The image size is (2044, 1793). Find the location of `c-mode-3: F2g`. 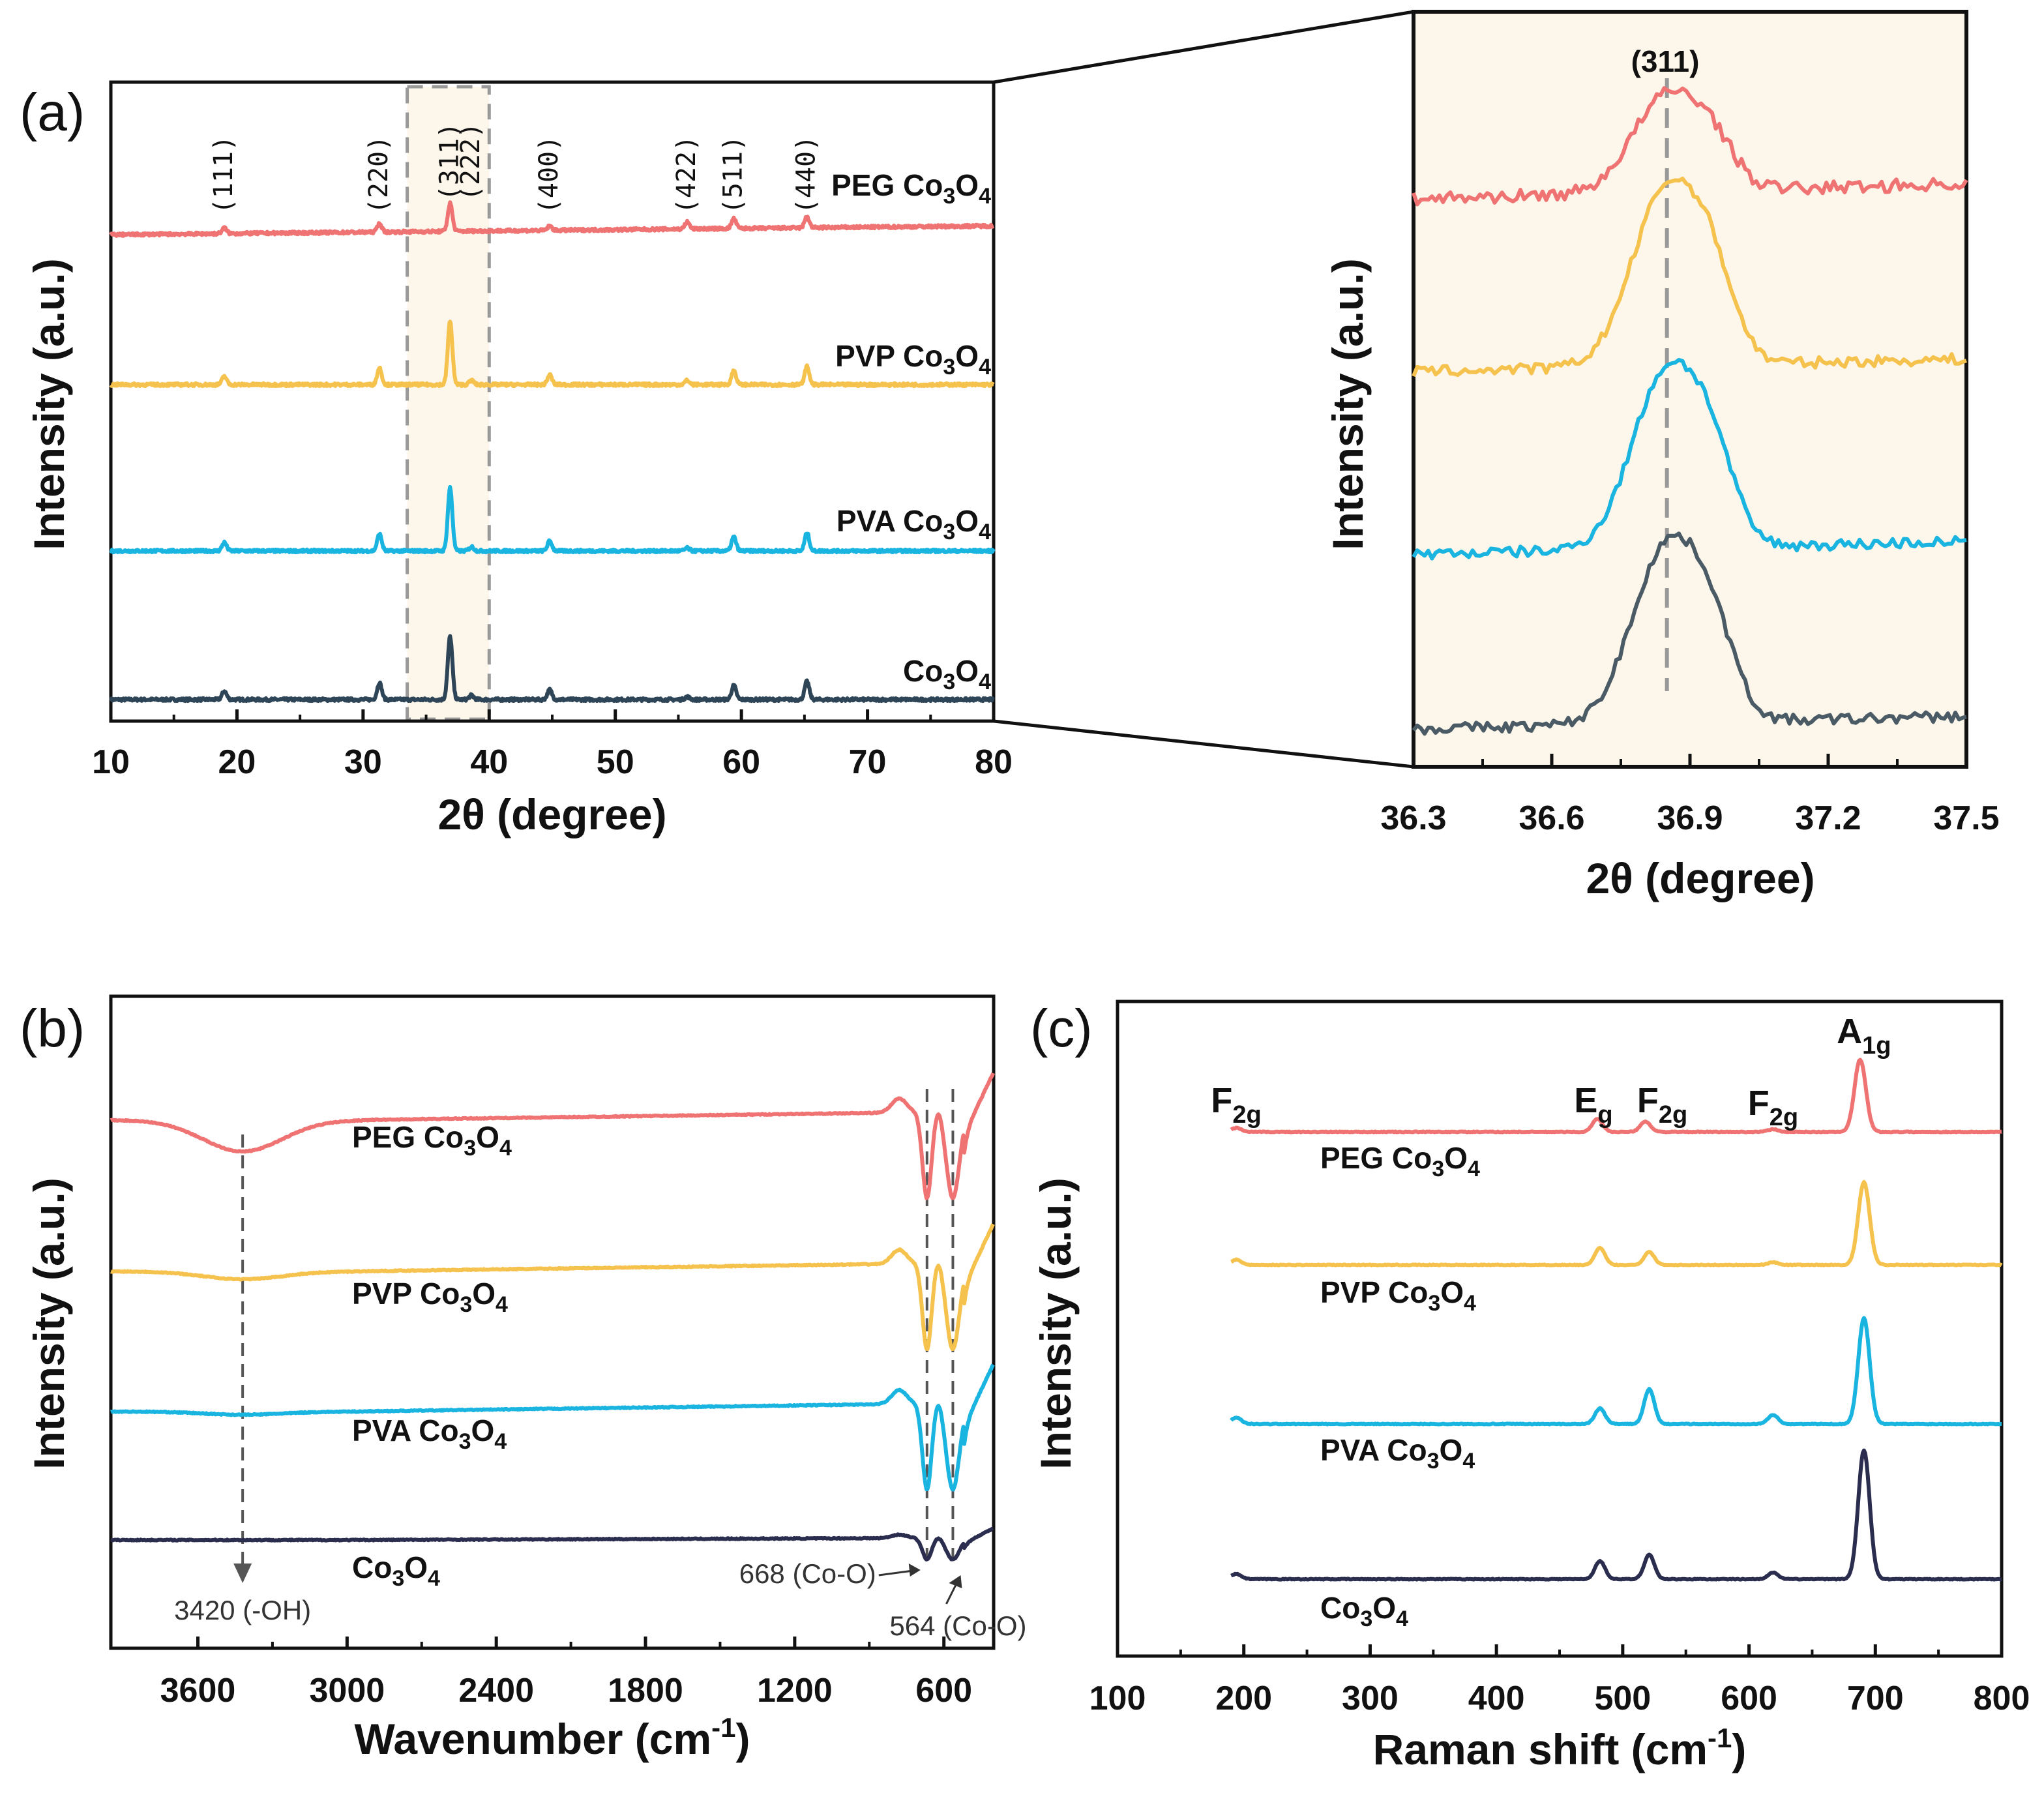

c-mode-3: F2g is located at coordinates (1773, 1107).